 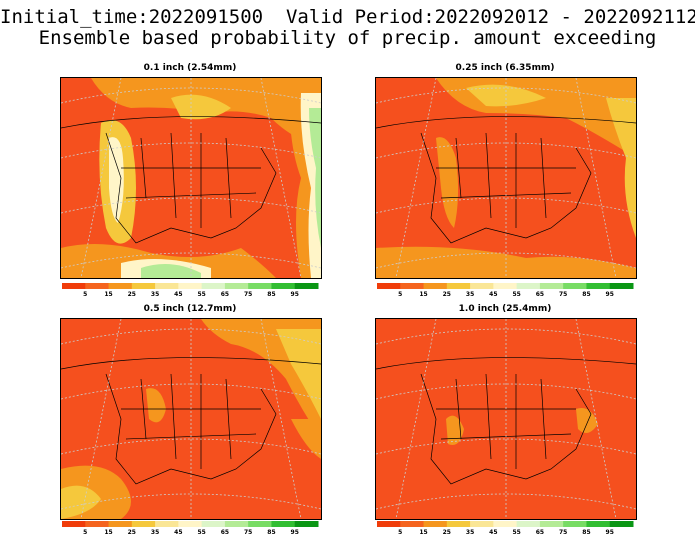 What do you see at coordinates (190, 309) in the screenshot?
I see `panel-title-0.5-inch: 0.5 inch (12.7mm)` at bounding box center [190, 309].